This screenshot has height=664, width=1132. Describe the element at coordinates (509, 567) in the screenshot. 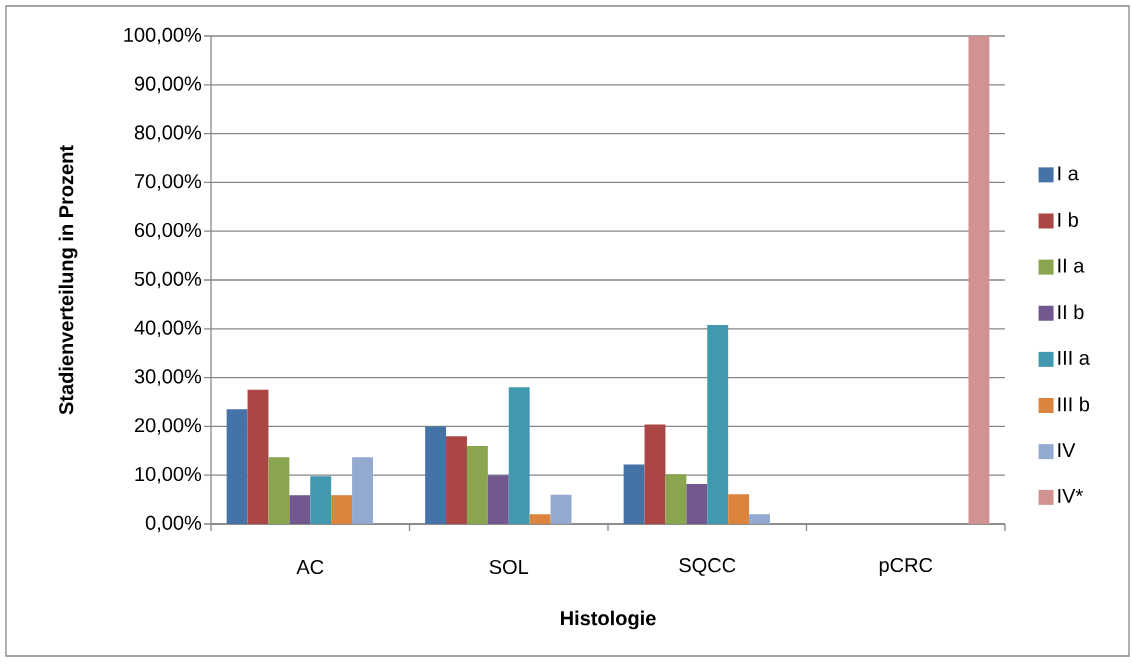

I see `x-tick-label: SOL` at that location.